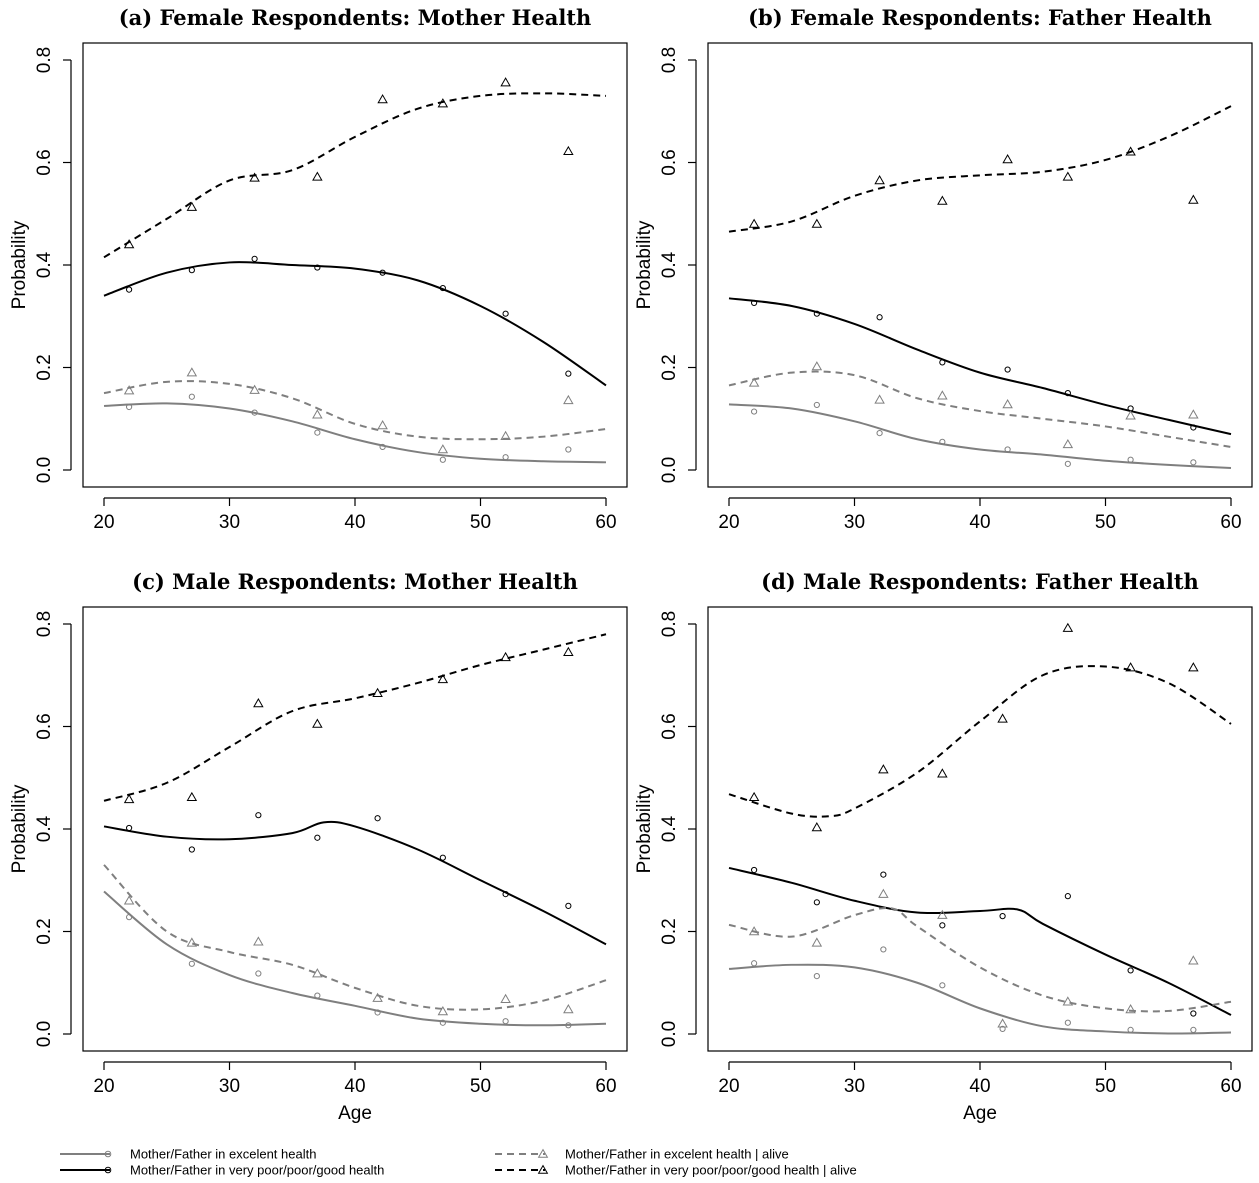  What do you see at coordinates (108, 1154) in the screenshot?
I see `legend-marker-excellent` at bounding box center [108, 1154].